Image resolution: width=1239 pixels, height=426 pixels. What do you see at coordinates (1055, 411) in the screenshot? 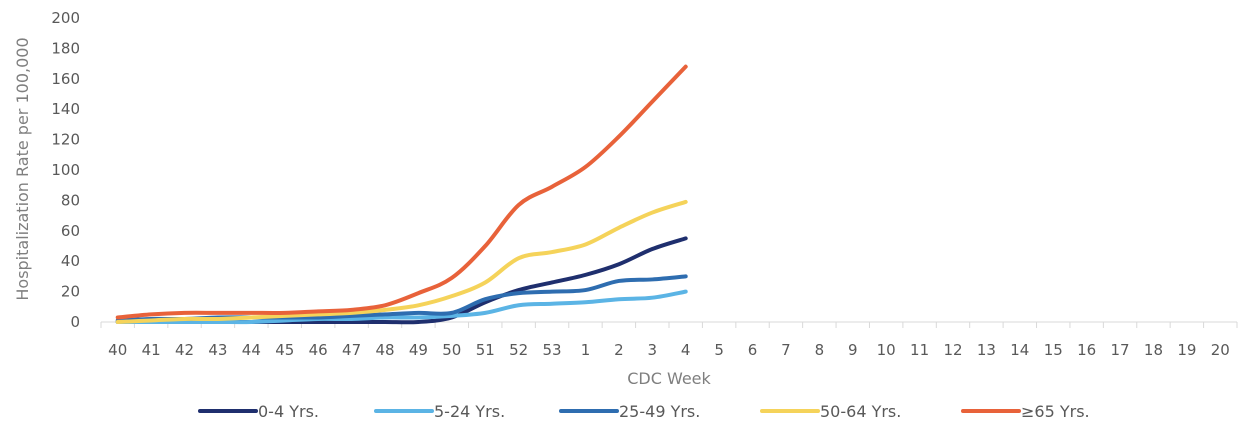
I see `legend-label: ≥65 Yrs.` at bounding box center [1055, 411].